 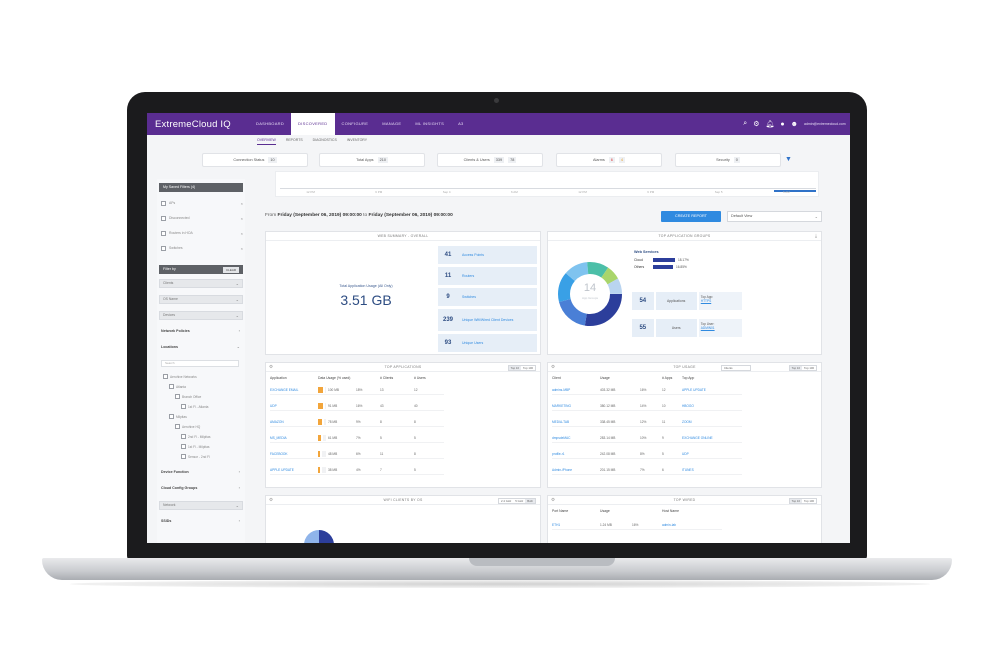 I want to click on summary-total-apps: Total Apps 210, so click(x=372, y=160).